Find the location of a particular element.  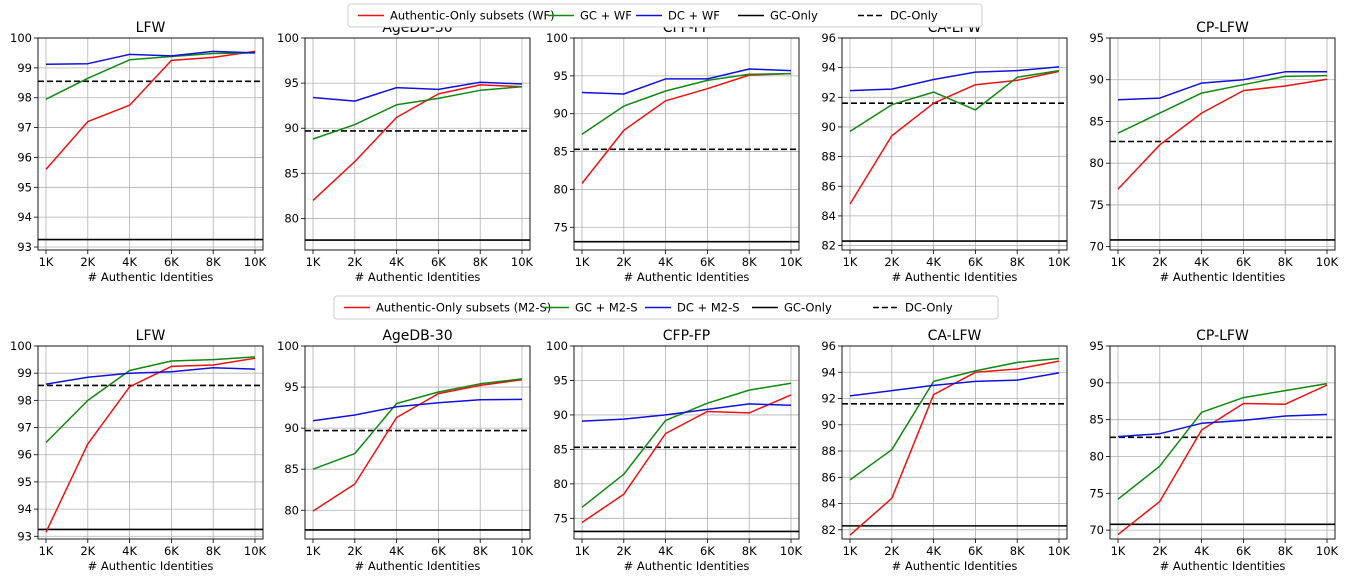

legend-label: Authentic-Only subsets (WF) is located at coordinates (472, 16).